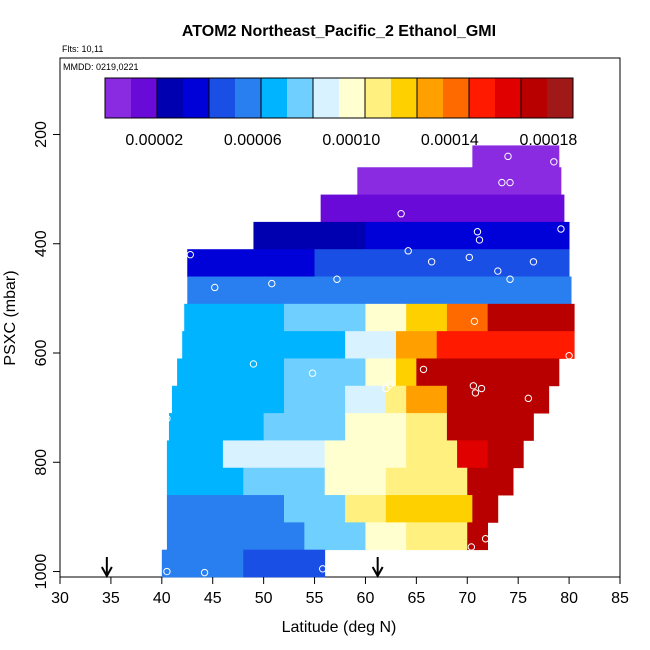  Describe the element at coordinates (620, 598) in the screenshot. I see `x-tick-label: 85` at that location.